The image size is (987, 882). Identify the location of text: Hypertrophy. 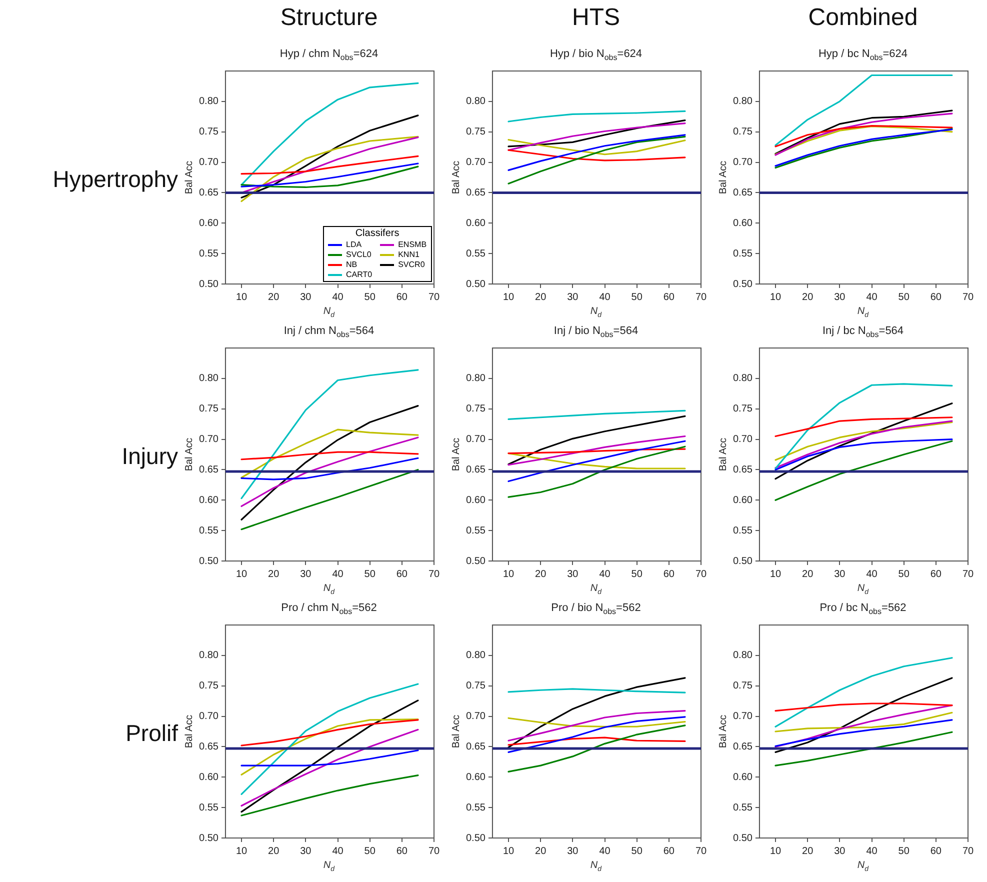
(115, 179).